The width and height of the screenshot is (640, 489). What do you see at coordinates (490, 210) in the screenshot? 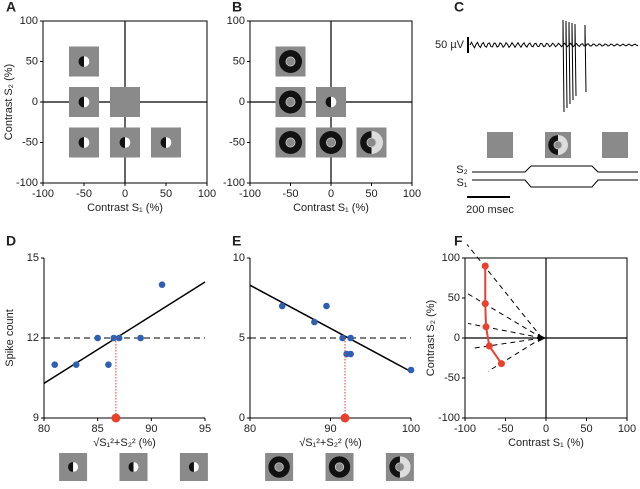
I see `time-label: 200 msec` at bounding box center [490, 210].